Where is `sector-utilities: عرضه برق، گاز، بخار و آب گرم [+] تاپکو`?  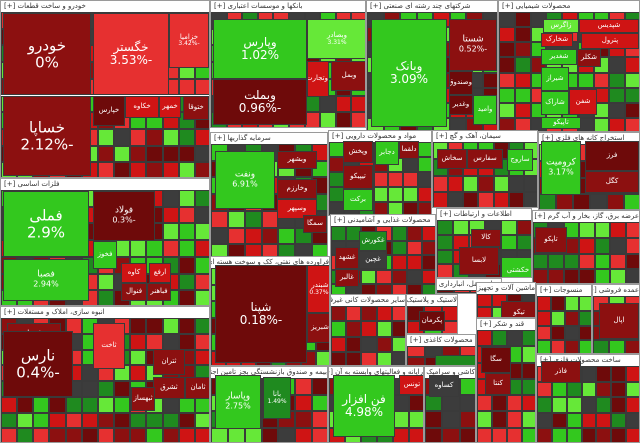
sector-utilities: عرضه برق، گاز، بخار و آب گرم [+] تاپکو is located at coordinates (586, 247).